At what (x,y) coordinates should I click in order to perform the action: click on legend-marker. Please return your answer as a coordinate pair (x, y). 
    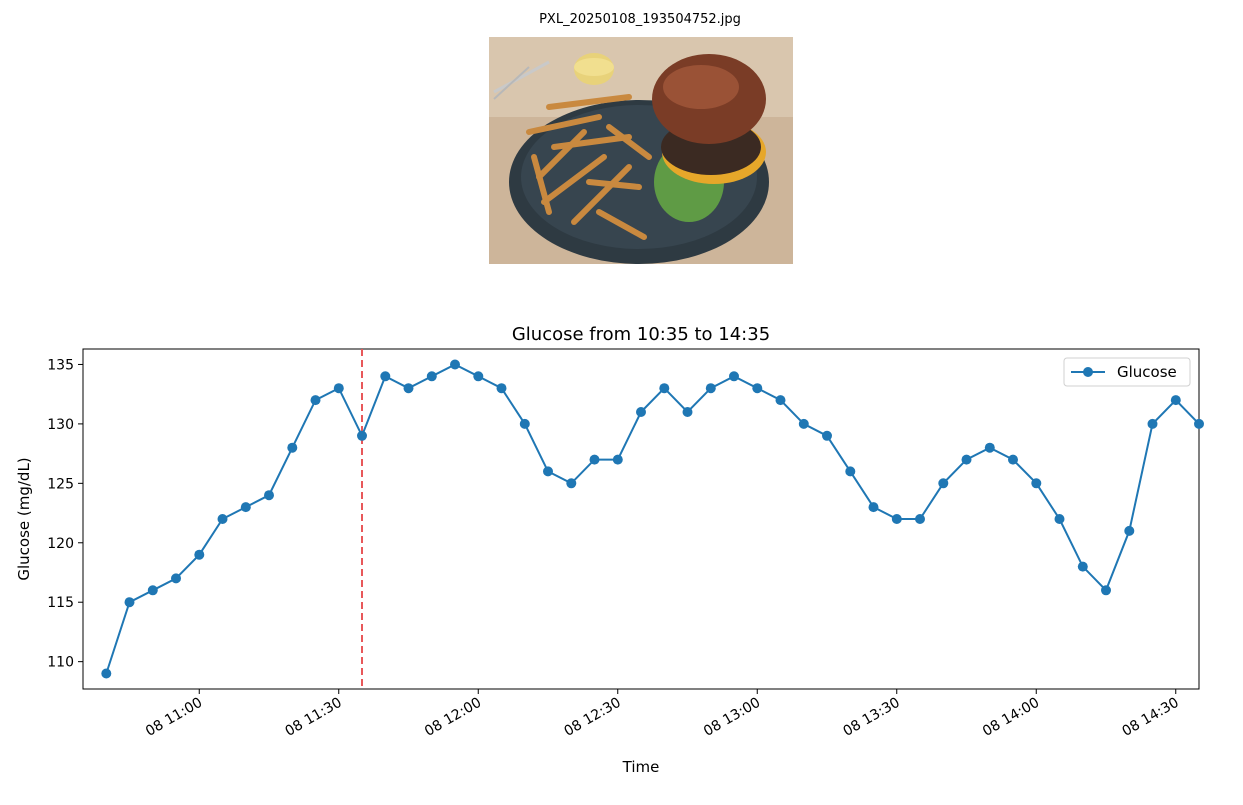
    Looking at the image, I should click on (1088, 372).